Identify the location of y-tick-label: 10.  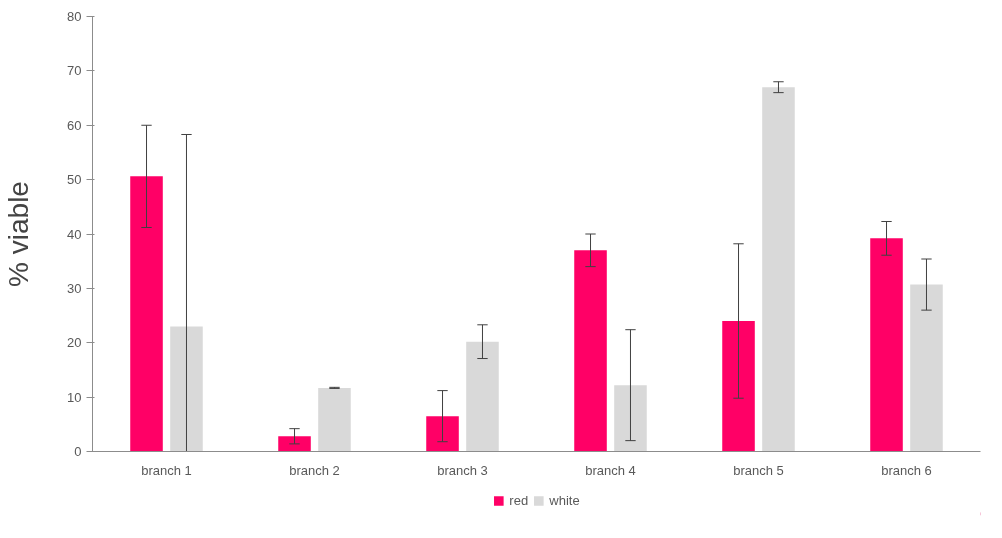
(74, 397).